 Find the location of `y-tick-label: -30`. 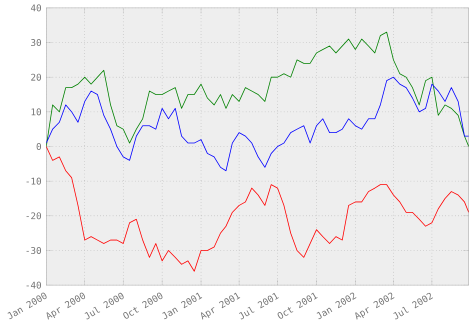

y-tick-label: -30 is located at coordinates (34, 250).